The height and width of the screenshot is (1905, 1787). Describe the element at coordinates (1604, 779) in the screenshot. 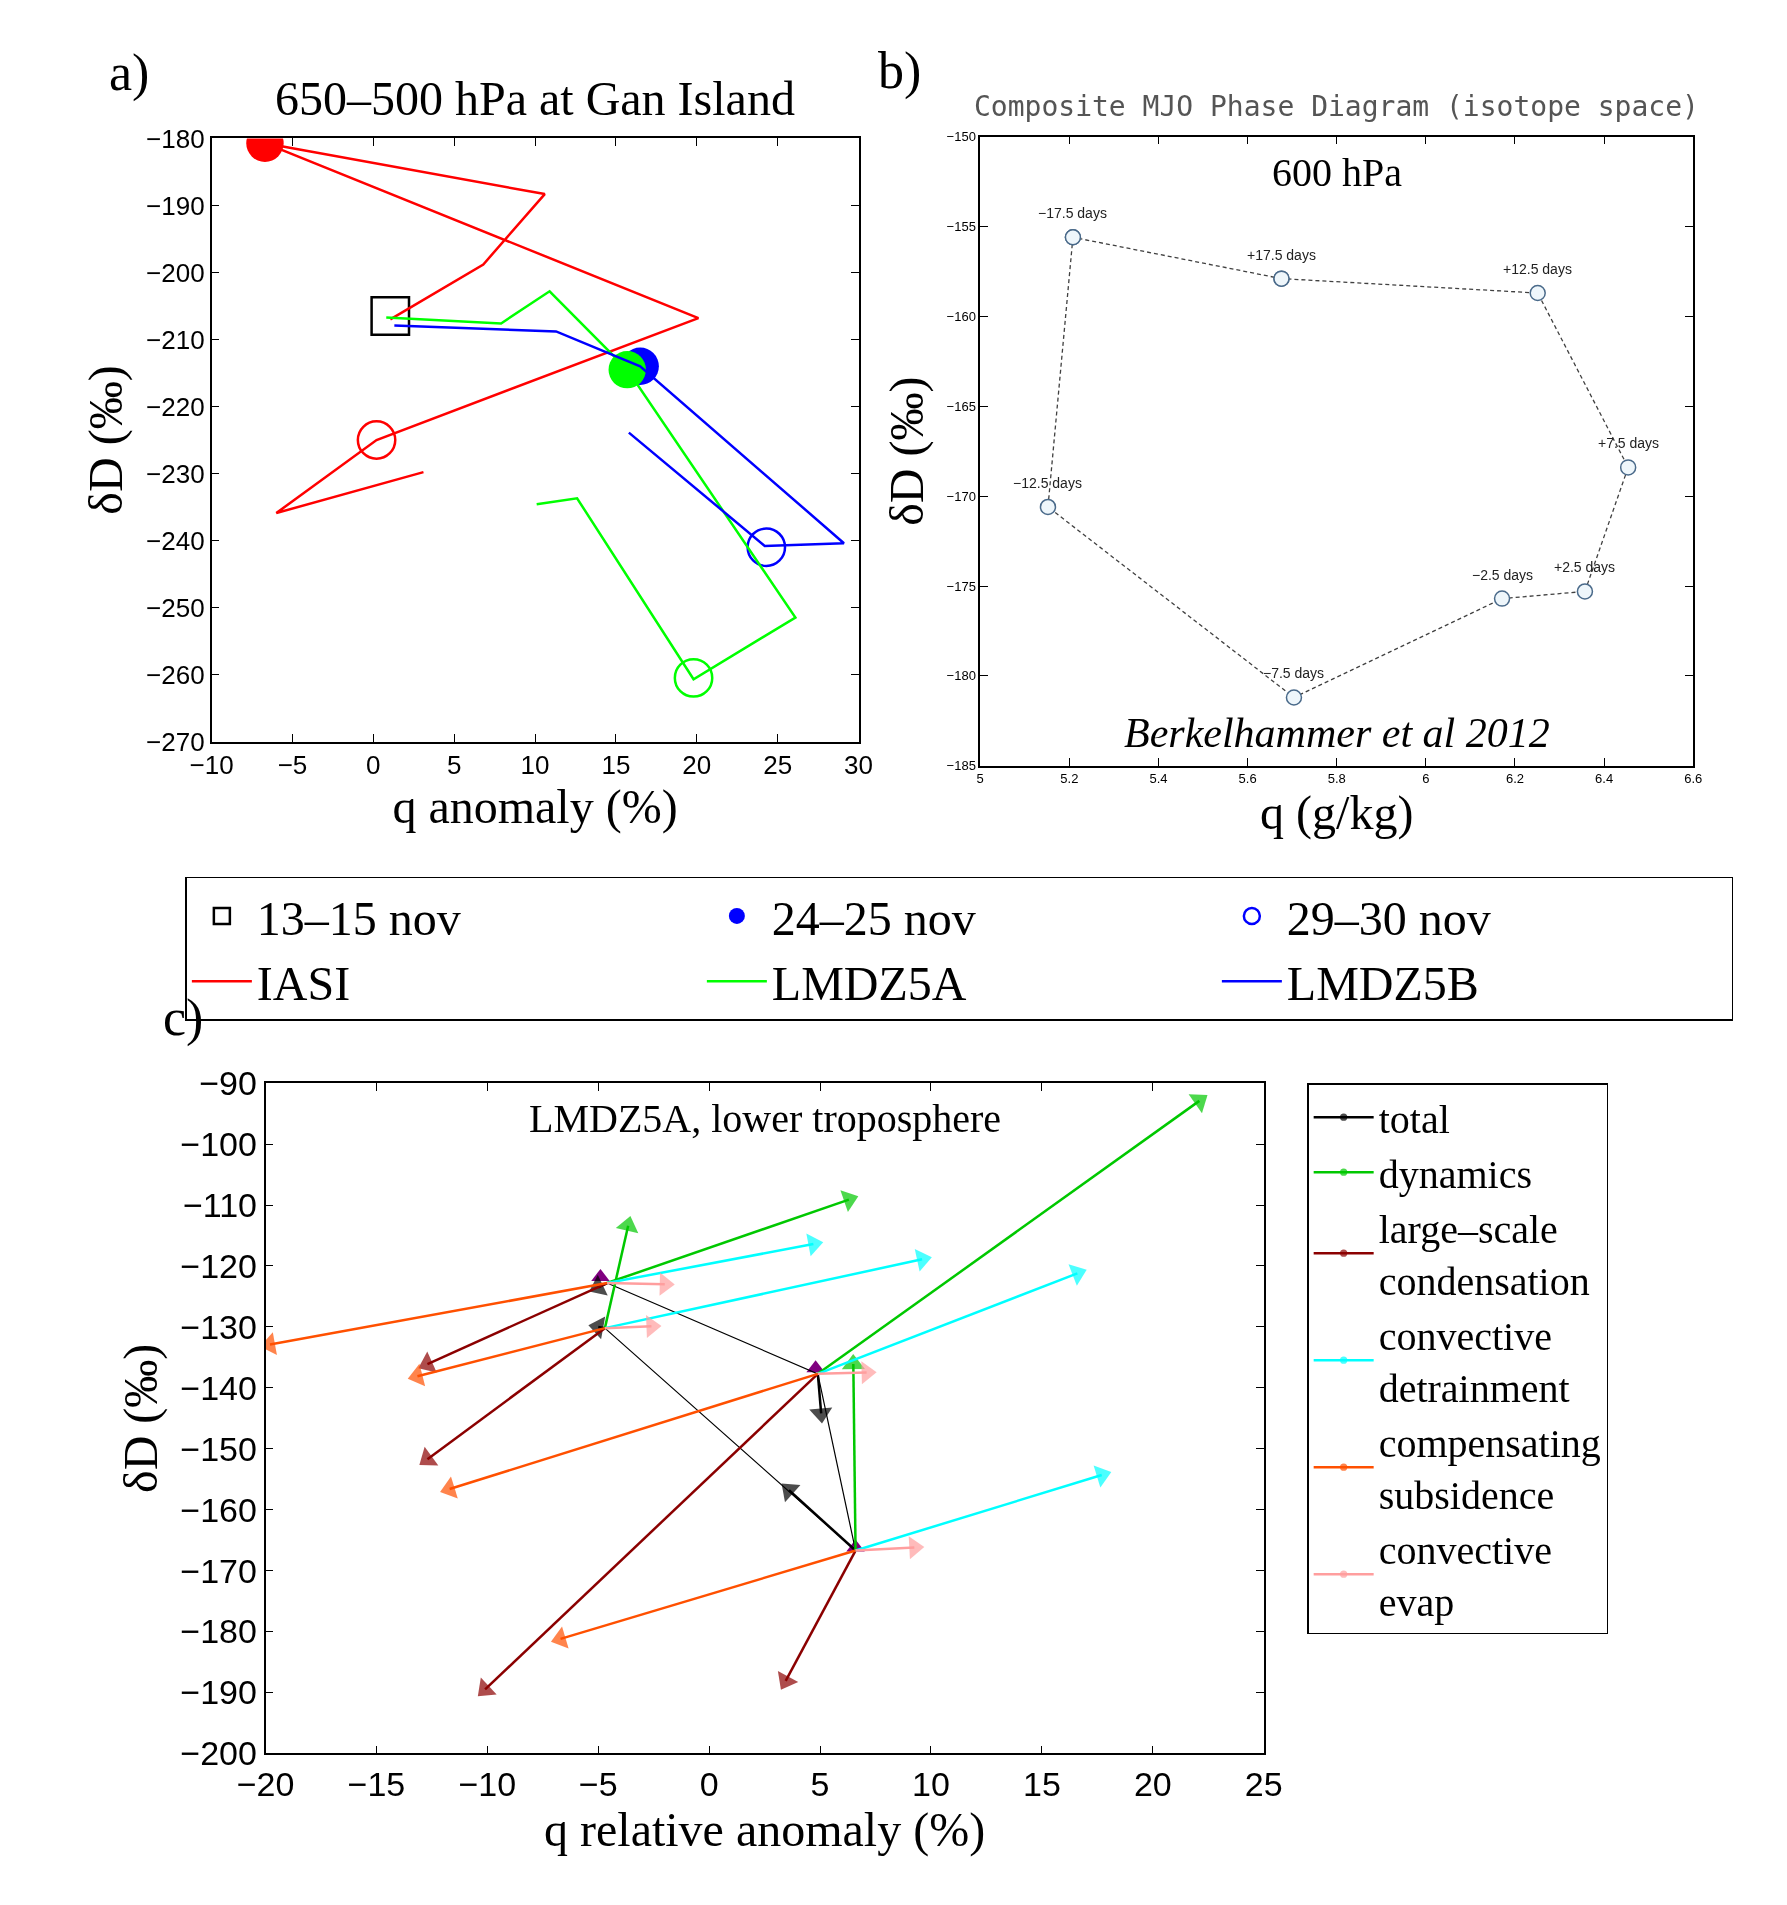

I see `x-tick-label: 6.4` at that location.